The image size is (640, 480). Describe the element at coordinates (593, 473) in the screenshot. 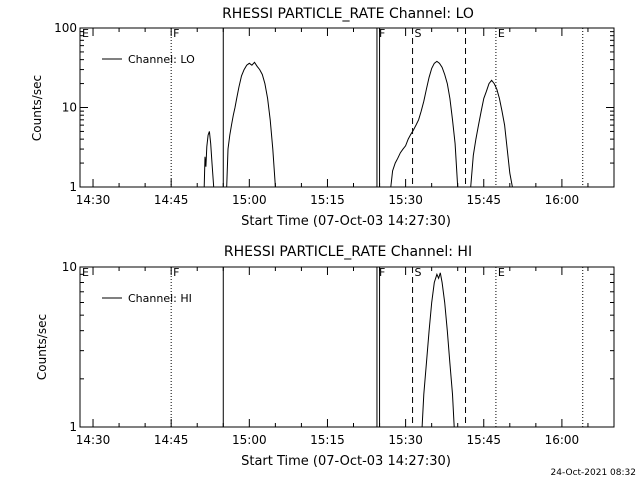

I see `footer-timestamp: 24-Oct-2021 08:32` at that location.